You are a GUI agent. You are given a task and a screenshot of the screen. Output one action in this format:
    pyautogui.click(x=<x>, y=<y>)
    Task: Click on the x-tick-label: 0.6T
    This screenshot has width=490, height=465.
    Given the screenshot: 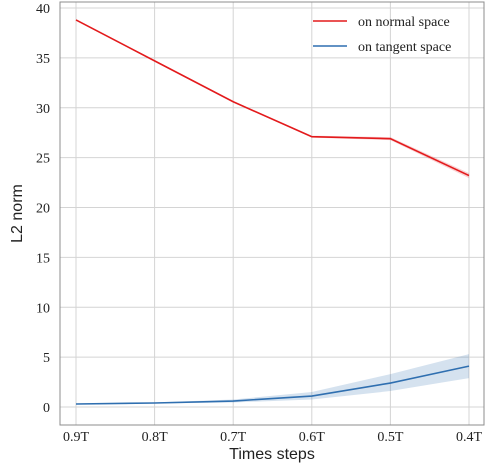 What is the action you would take?
    pyautogui.click(x=312, y=437)
    